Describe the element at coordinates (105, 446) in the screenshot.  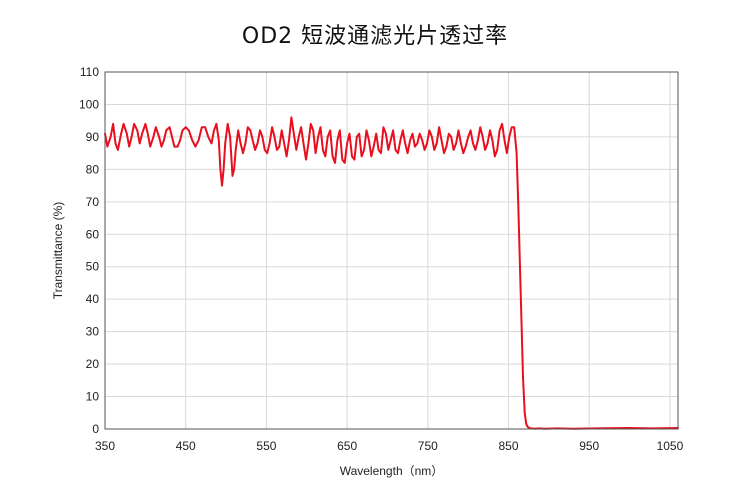
I see `x-tick-label: 350` at that location.